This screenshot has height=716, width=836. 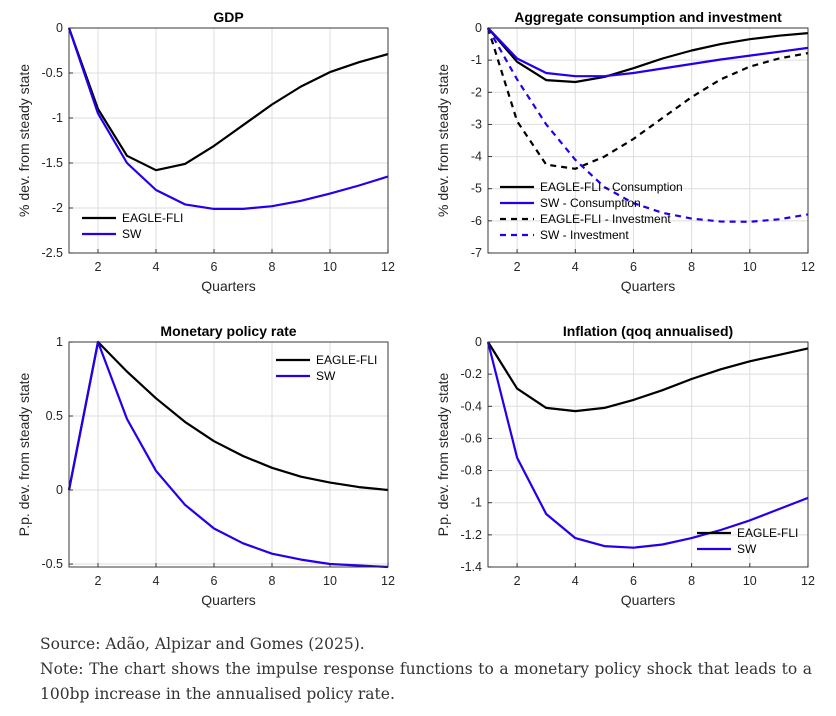 What do you see at coordinates (52, 253) in the screenshot?
I see `y-tick-label: -2.5` at bounding box center [52, 253].